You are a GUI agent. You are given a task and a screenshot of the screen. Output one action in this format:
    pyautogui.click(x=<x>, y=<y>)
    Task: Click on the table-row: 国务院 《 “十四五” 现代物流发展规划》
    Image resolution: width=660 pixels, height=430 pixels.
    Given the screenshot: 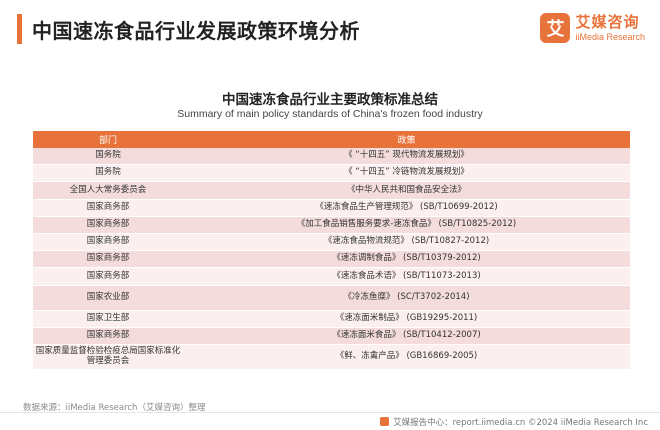 What is the action you would take?
    pyautogui.click(x=331, y=157)
    